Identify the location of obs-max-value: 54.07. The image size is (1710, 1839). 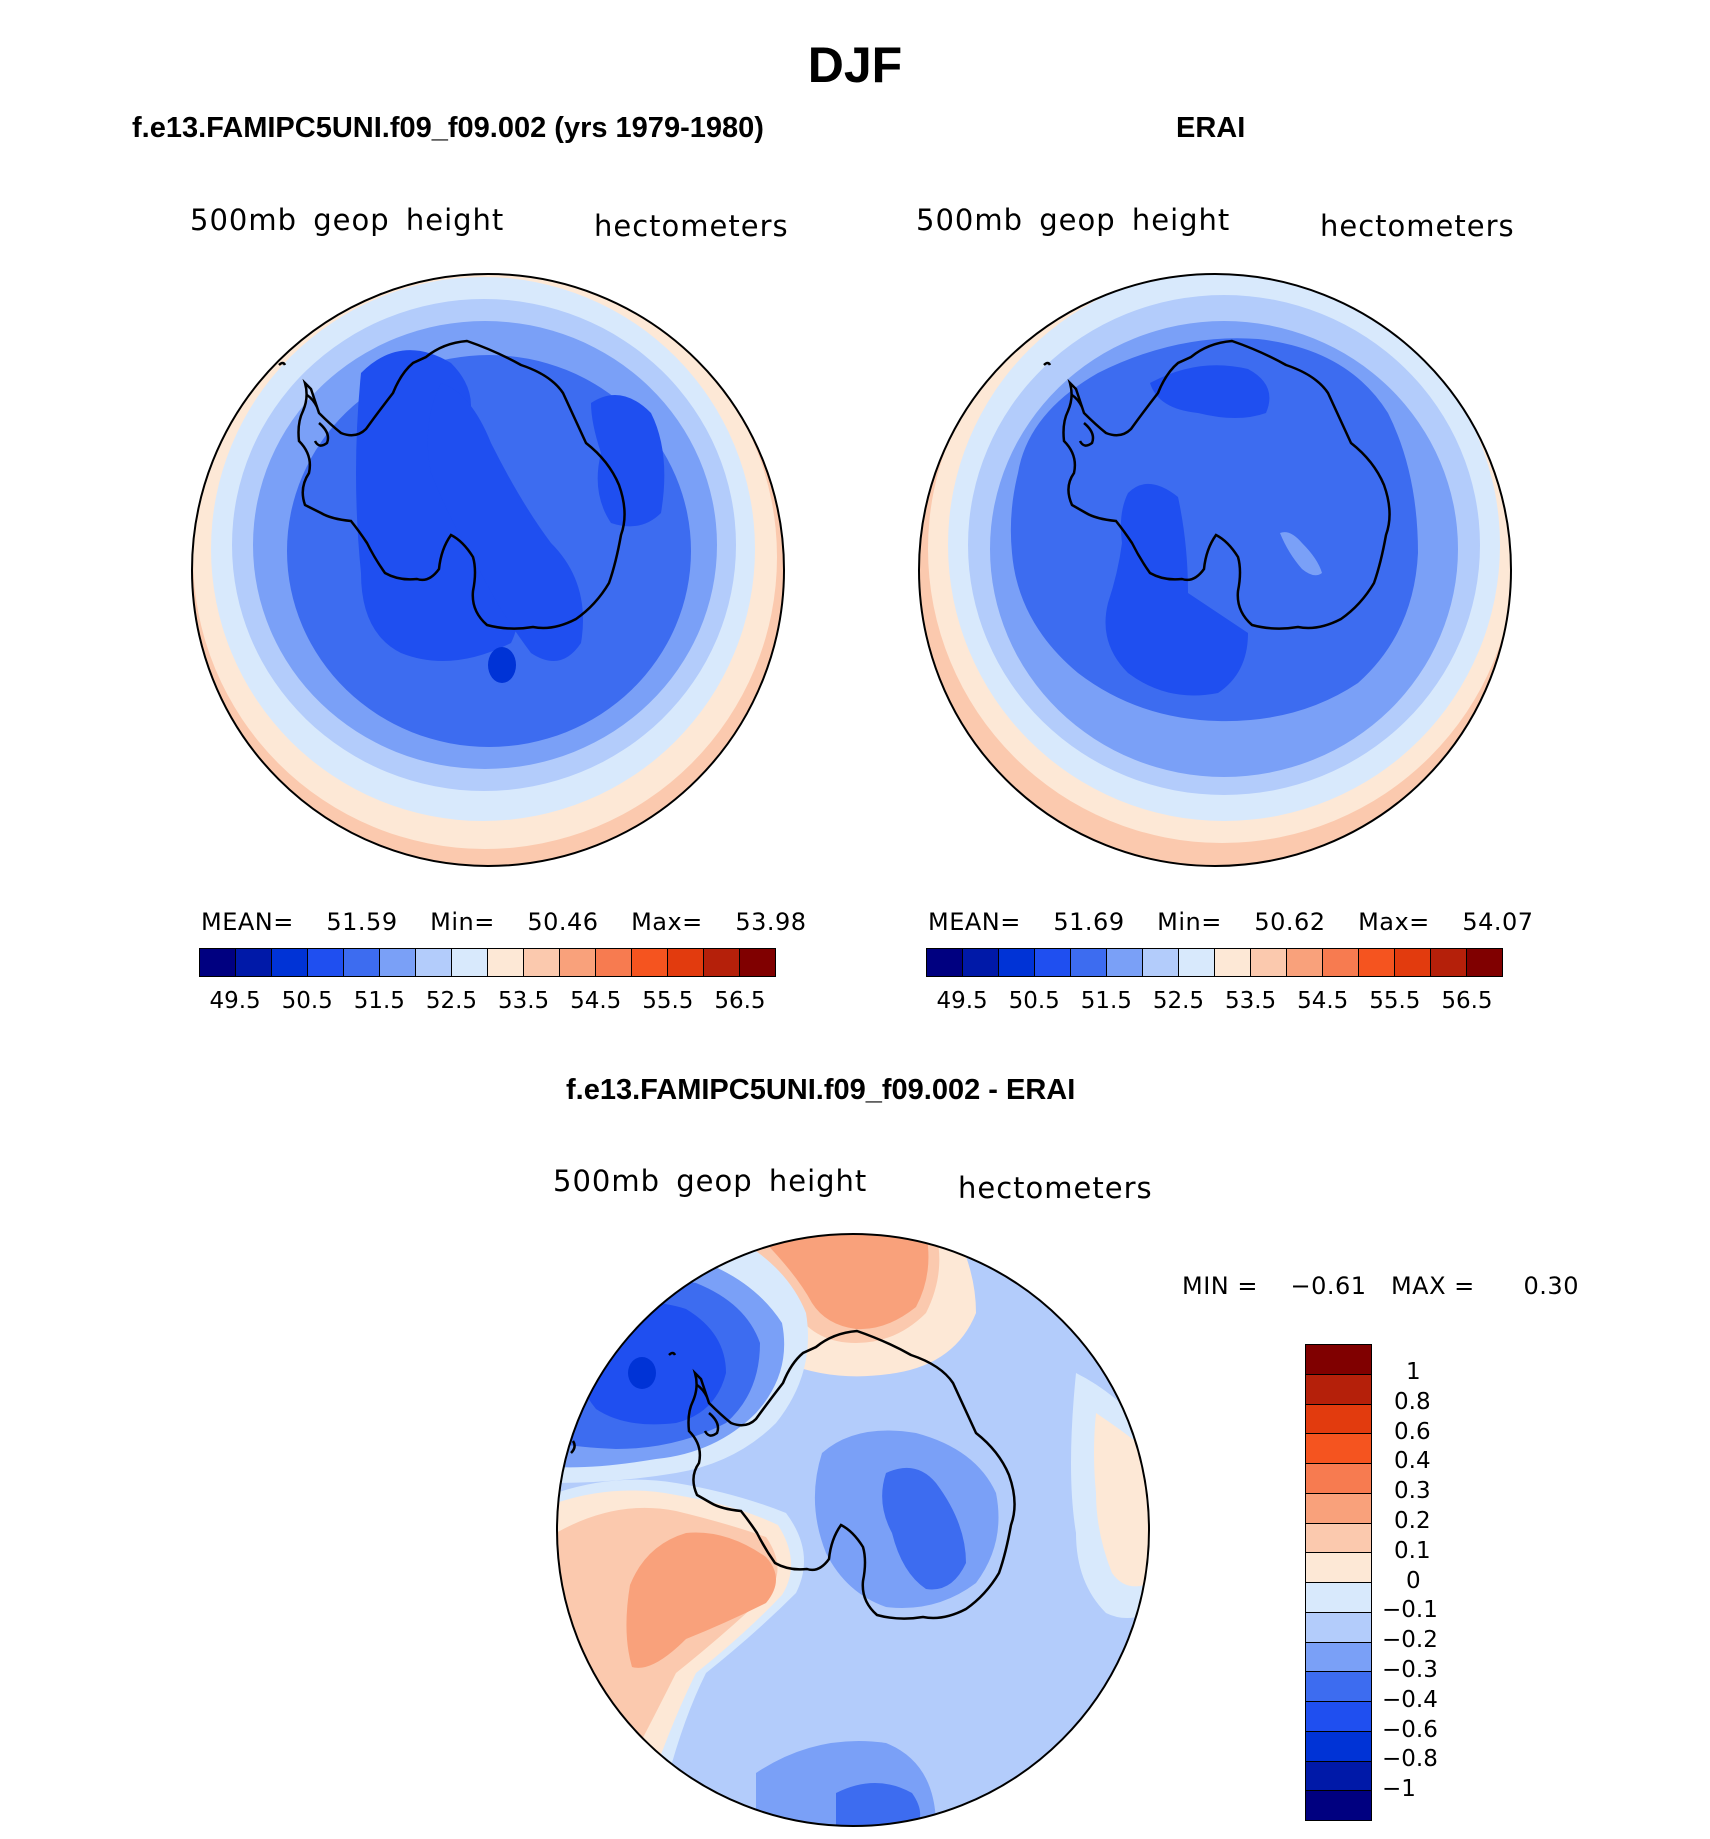
(1498, 922).